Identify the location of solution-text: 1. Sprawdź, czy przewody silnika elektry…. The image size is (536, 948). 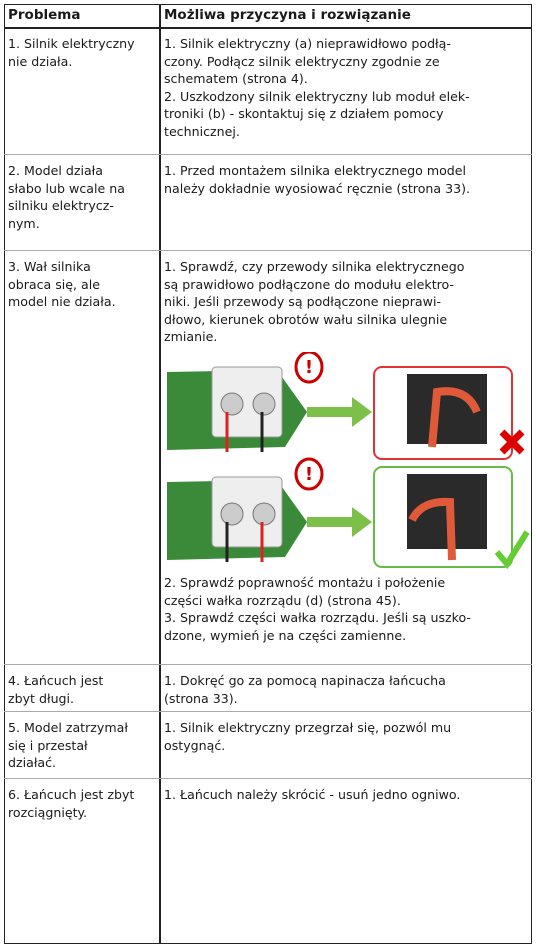
(314, 266).